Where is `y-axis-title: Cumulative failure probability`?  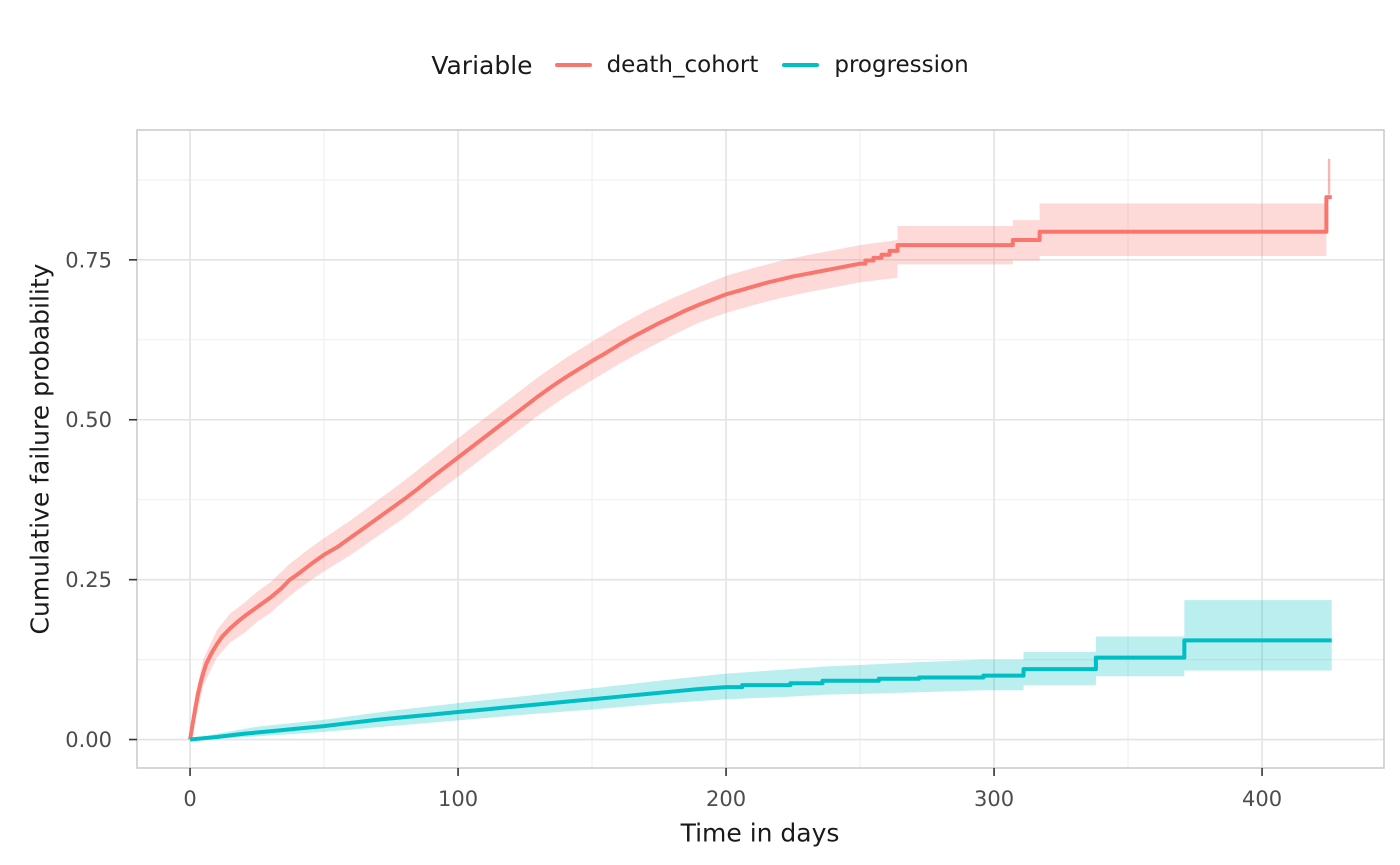 y-axis-title: Cumulative failure probability is located at coordinates (40, 449).